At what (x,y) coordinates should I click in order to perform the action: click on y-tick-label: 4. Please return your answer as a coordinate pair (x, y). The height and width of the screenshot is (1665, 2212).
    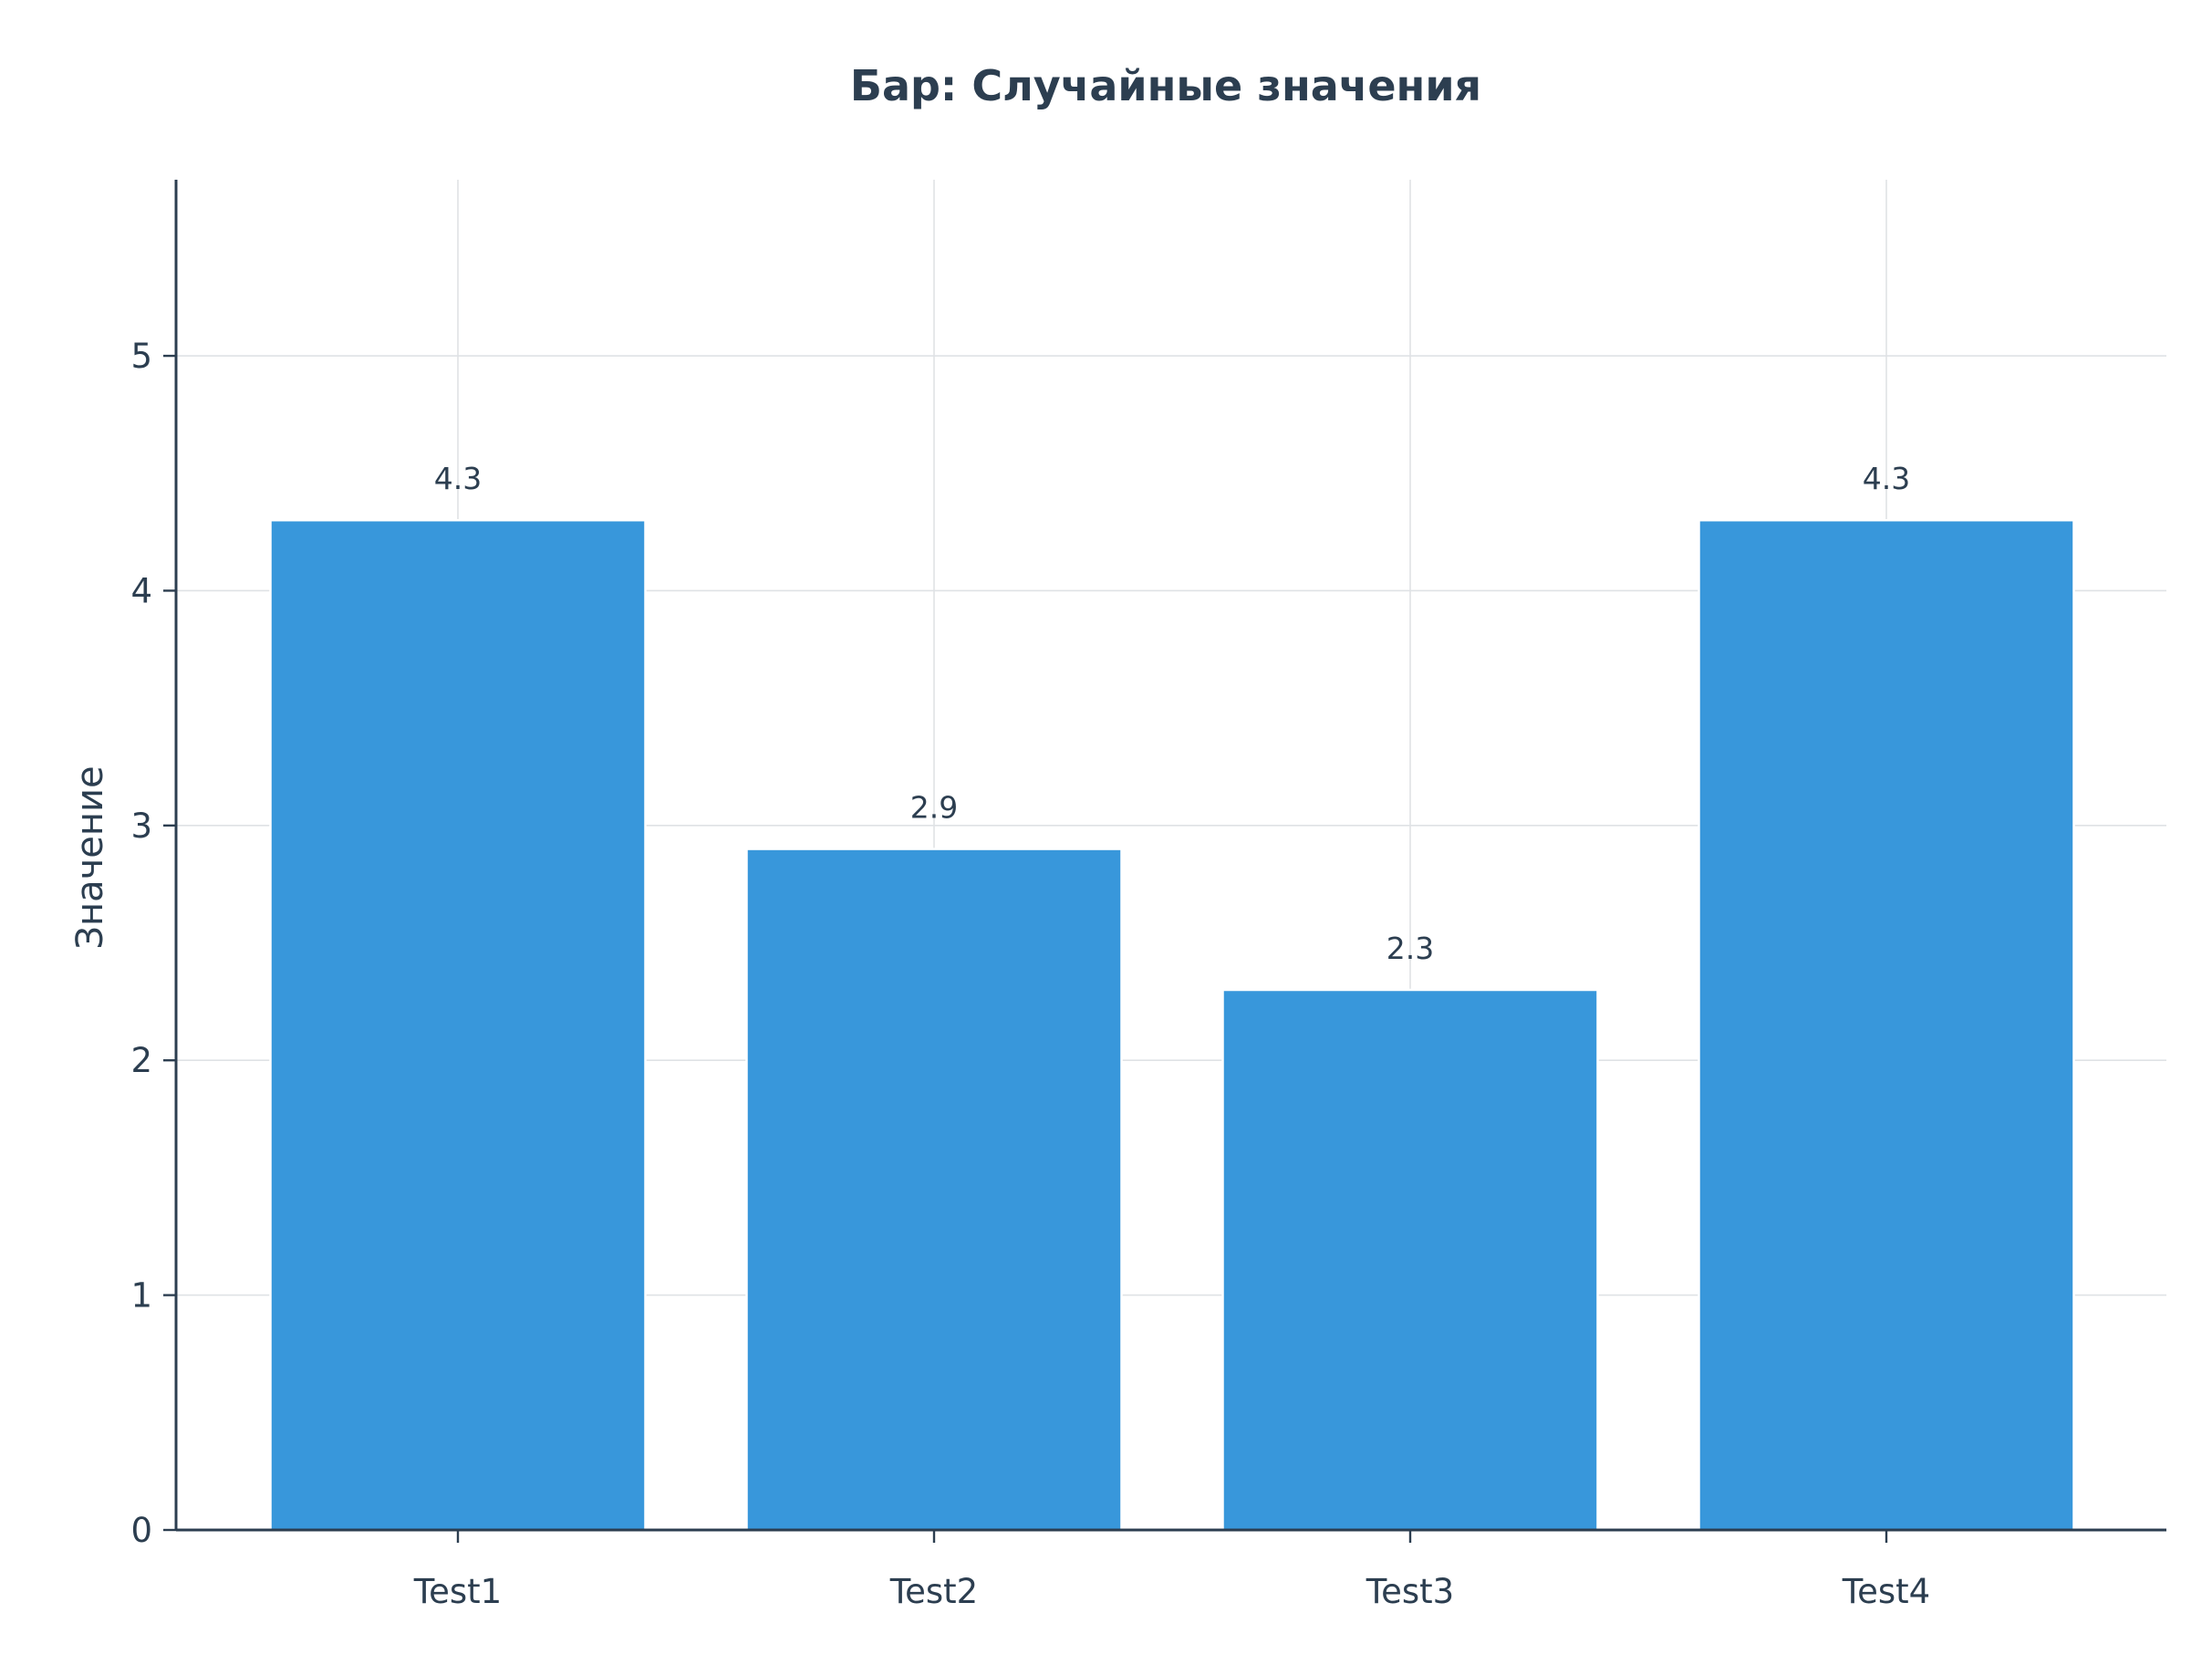
    Looking at the image, I should click on (141, 591).